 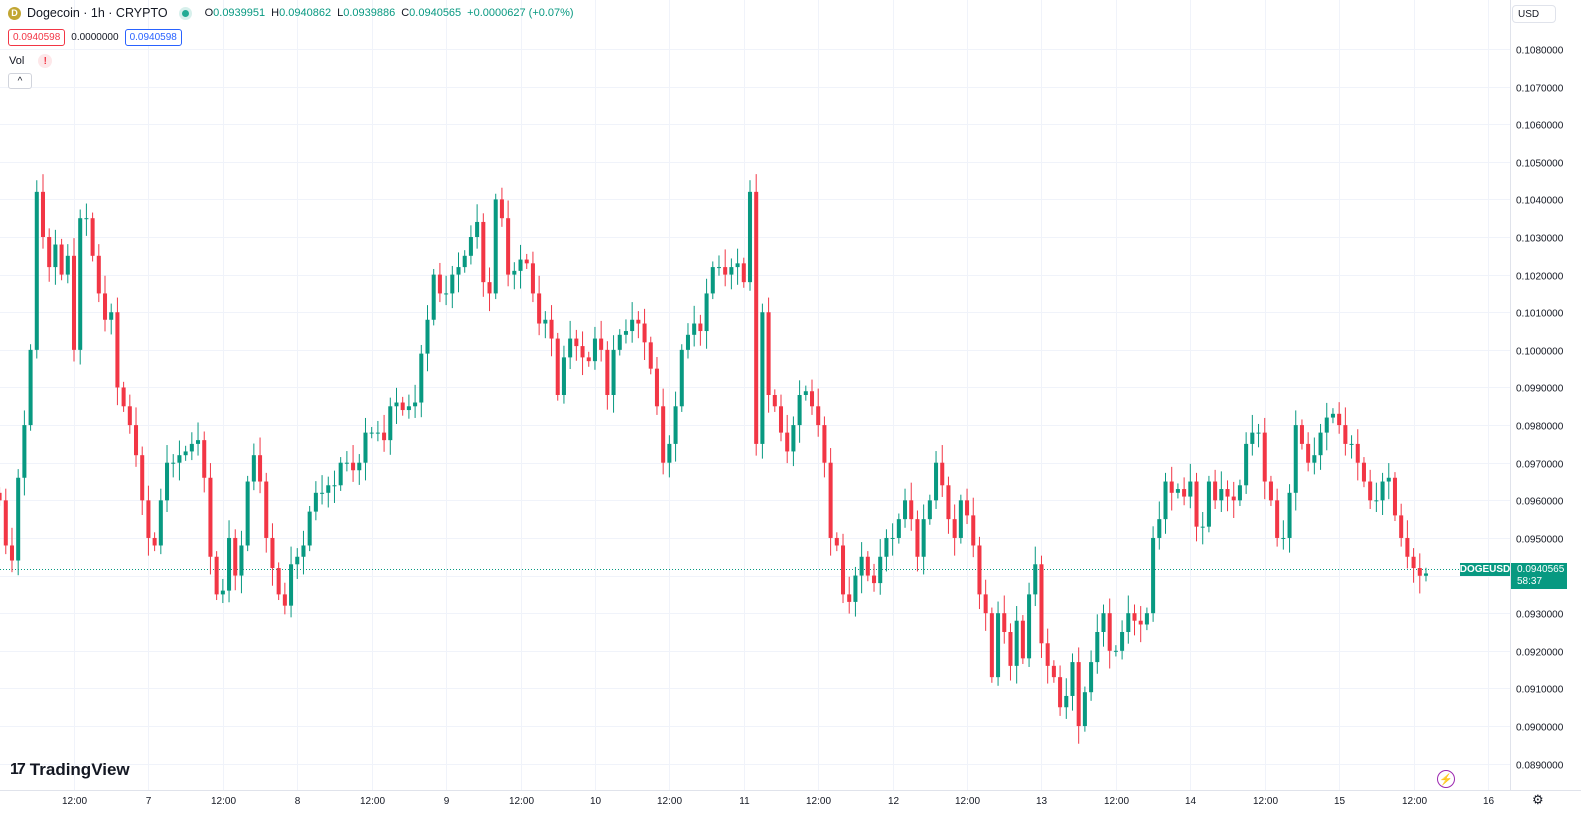 I want to click on volume-label: Vol, so click(x=17, y=61).